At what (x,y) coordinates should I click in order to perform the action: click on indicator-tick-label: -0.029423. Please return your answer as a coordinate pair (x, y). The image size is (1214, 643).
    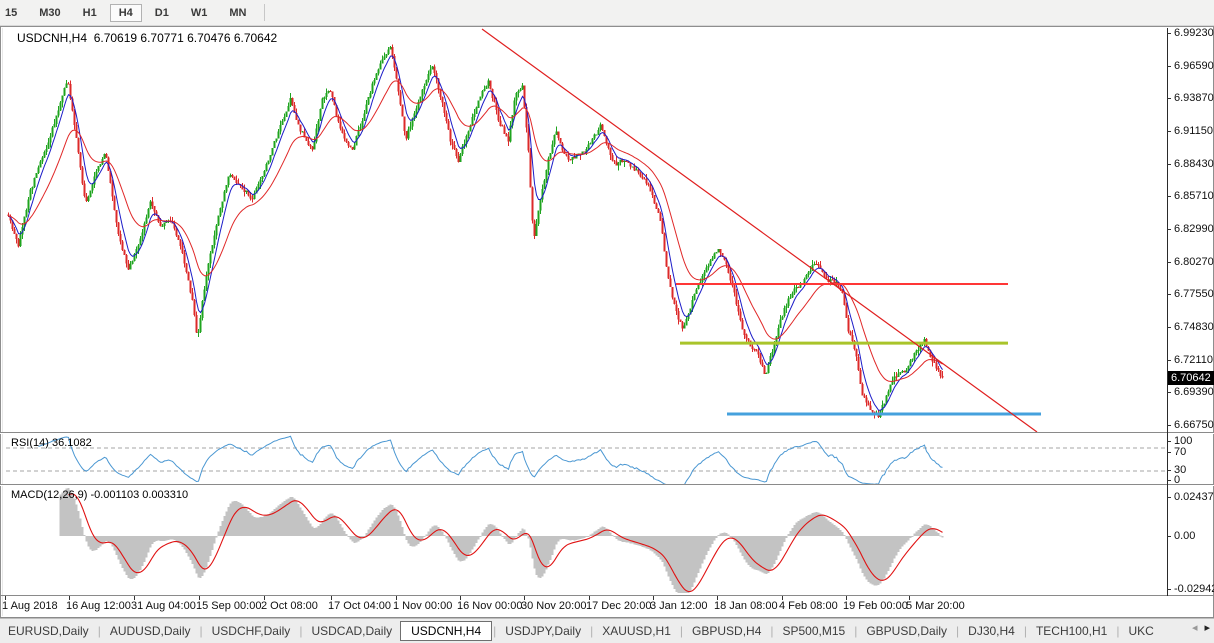
    Looking at the image, I should click on (1194, 589).